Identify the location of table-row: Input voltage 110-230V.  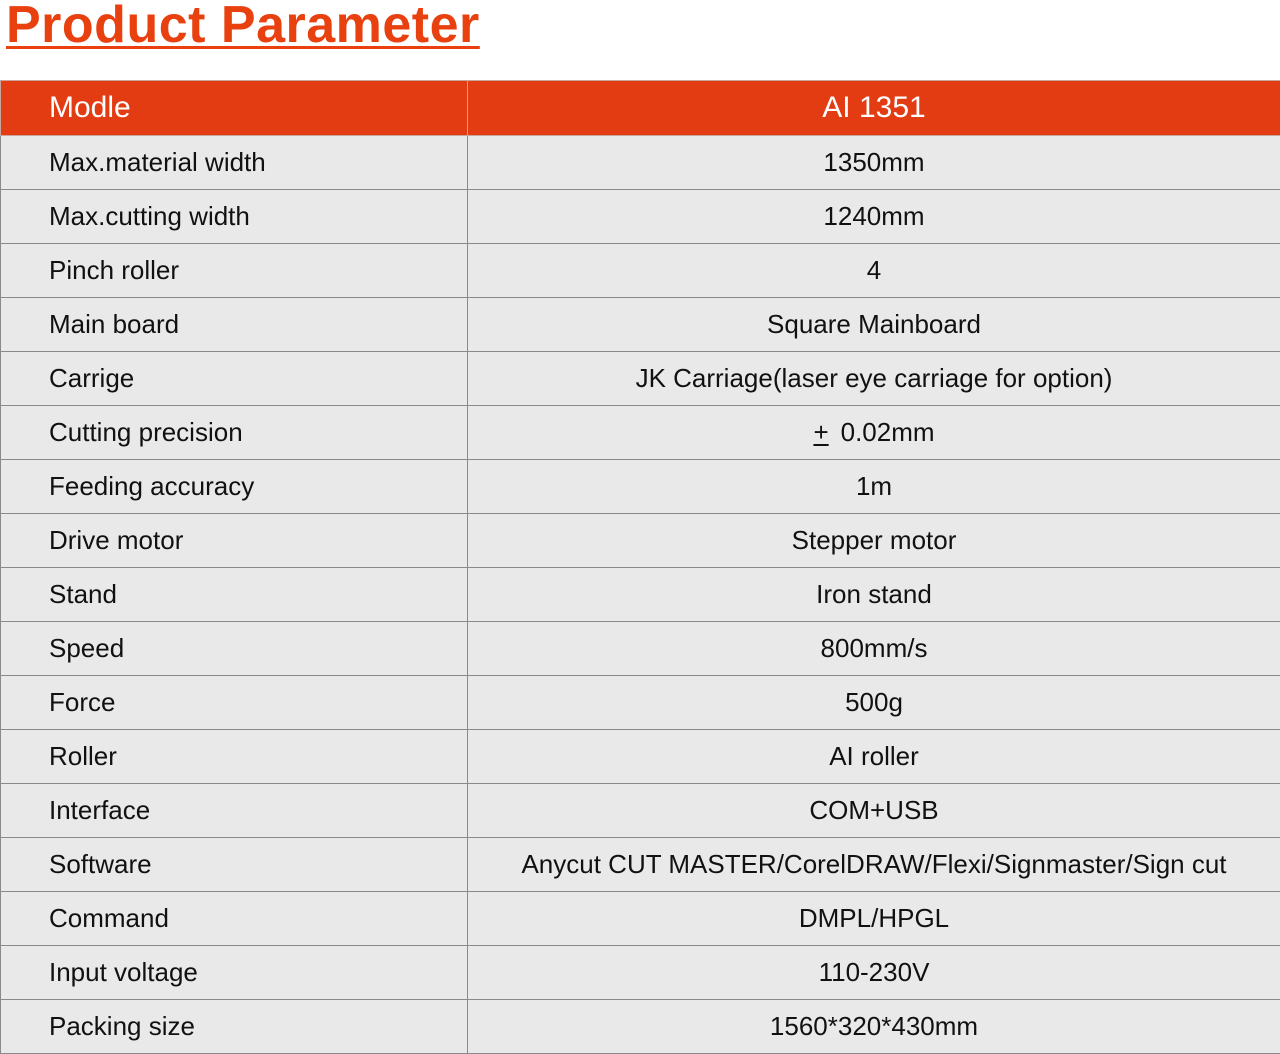
(640, 972).